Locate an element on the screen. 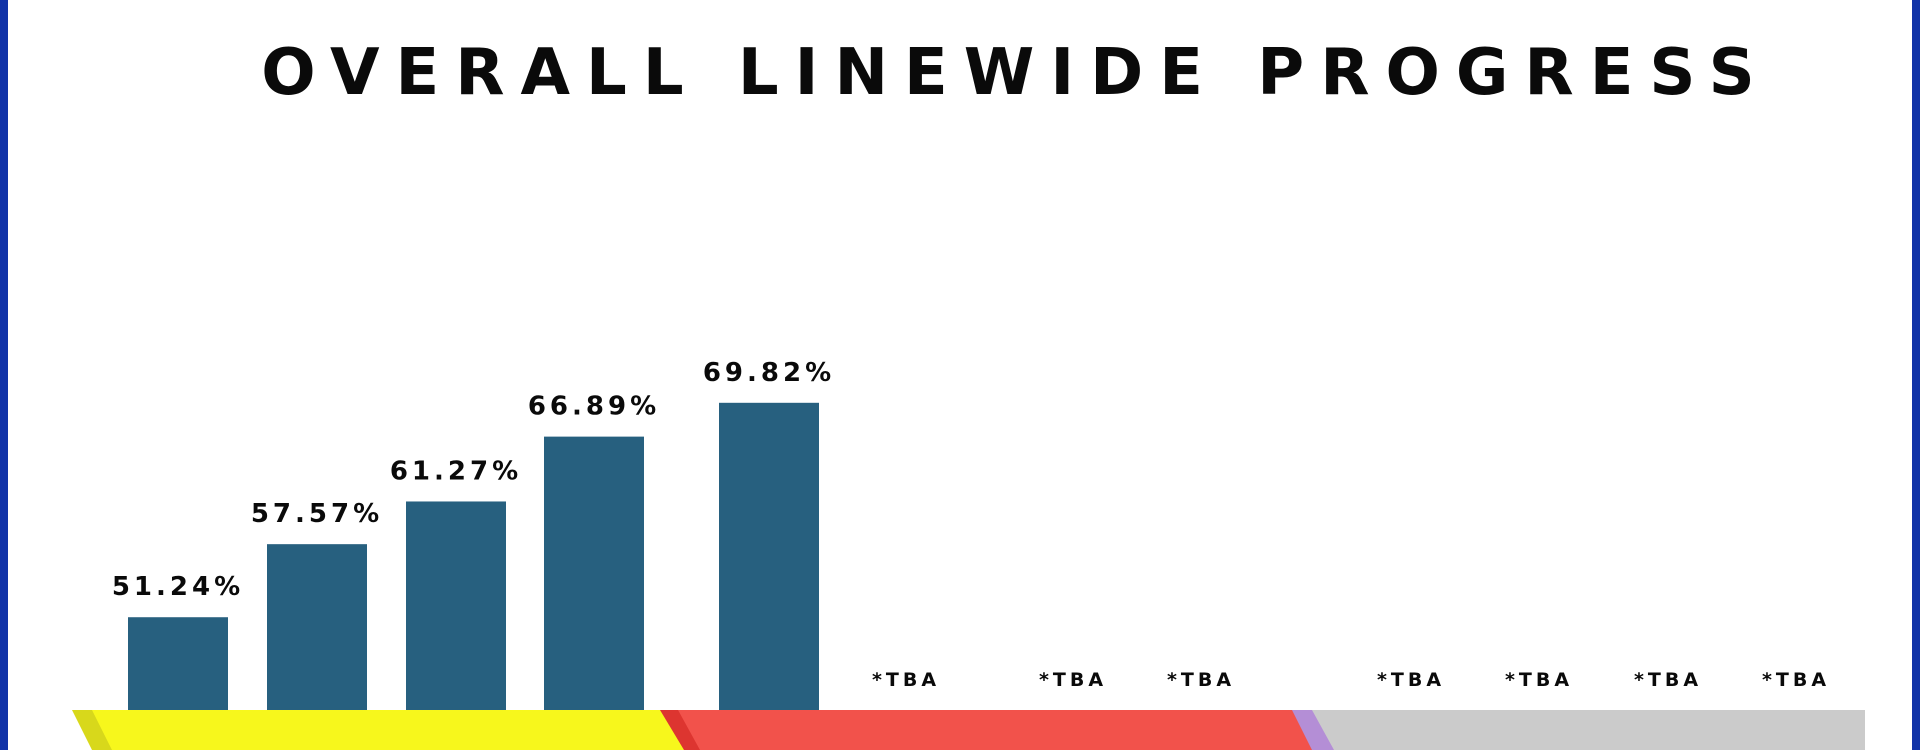 The width and height of the screenshot is (1920, 750). phase-bands is located at coordinates (968, 730).